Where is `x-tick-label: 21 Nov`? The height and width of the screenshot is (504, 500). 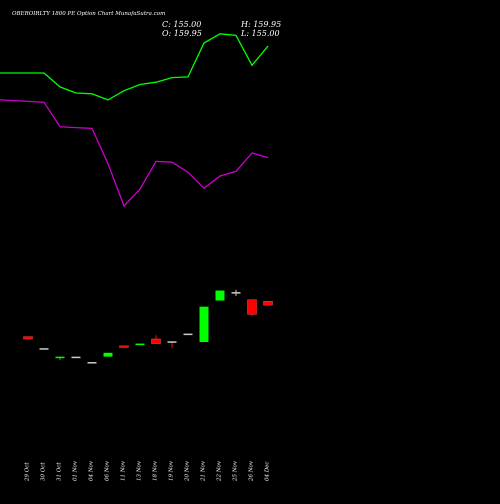 x-tick-label: 21 Nov is located at coordinates (204, 471).